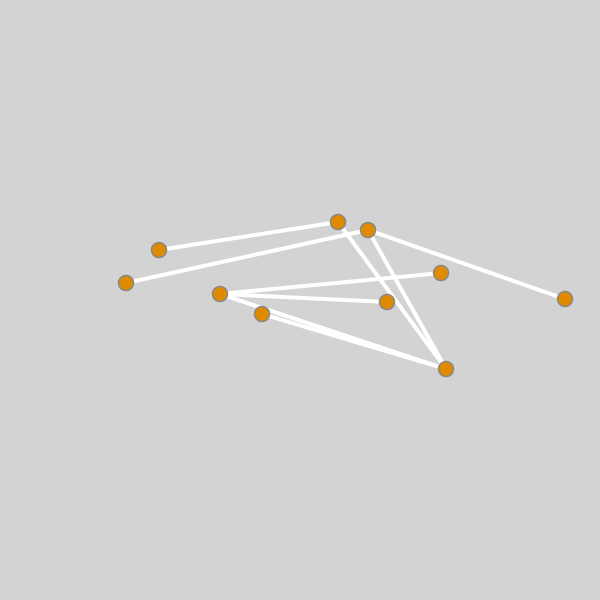 The image size is (600, 600). I want to click on edge-n4-n9, so click(407, 299).